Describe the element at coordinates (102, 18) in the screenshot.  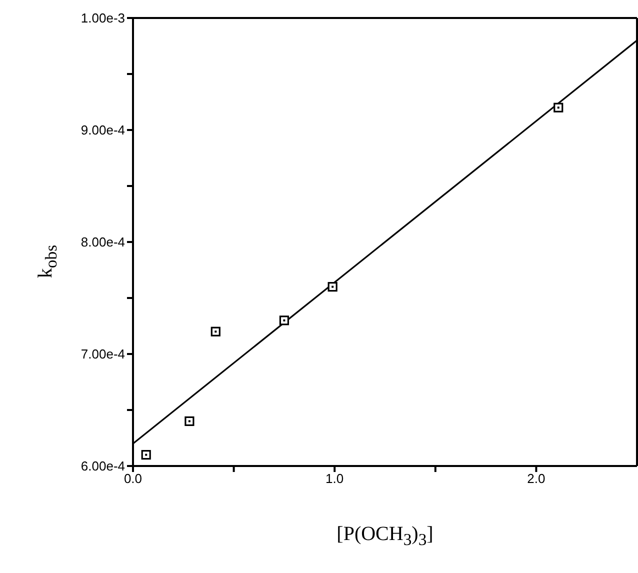
I see `y-tick-label: 1.00e-3` at that location.